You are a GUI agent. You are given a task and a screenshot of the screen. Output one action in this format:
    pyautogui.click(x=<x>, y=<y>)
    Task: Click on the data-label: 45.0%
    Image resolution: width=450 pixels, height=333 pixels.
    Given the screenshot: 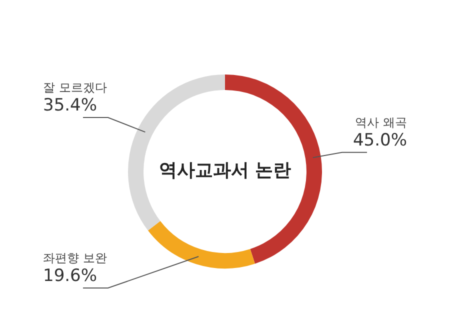 What is the action you would take?
    pyautogui.click(x=379, y=140)
    